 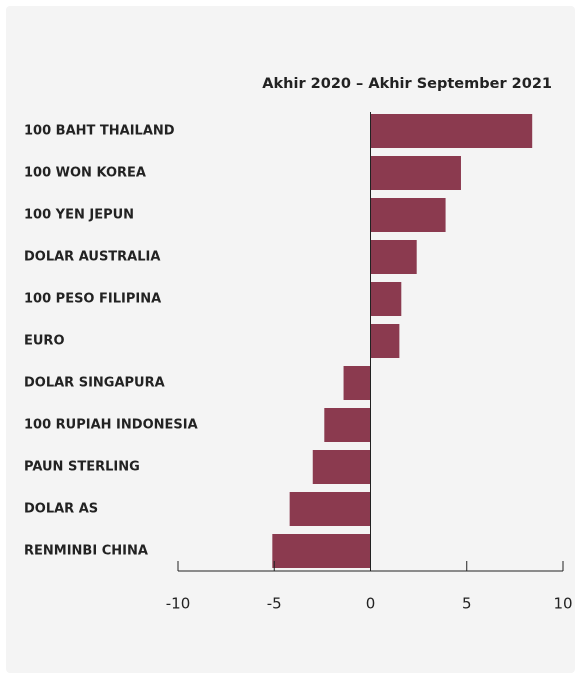 I want to click on category-label: 100 YEN JEPUN, so click(x=79, y=215).